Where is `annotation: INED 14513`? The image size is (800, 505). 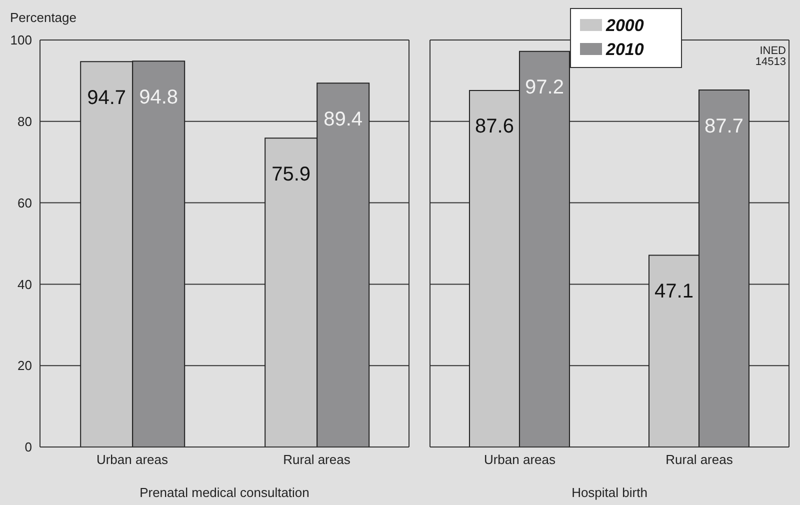 annotation: INED 14513 is located at coordinates (770, 56).